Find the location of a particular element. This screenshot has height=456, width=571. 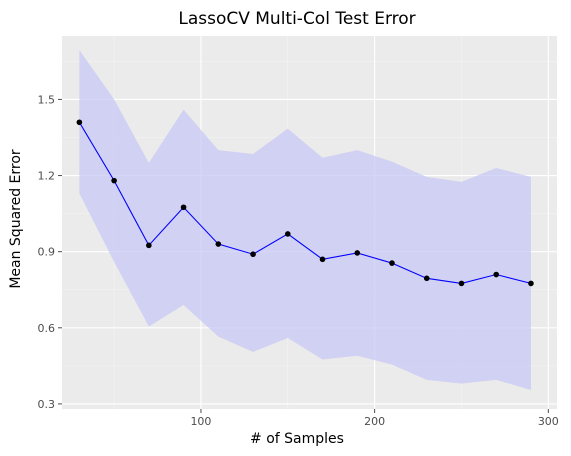

chart-title: LassoCV Multi-Col Test Error is located at coordinates (296, 19).